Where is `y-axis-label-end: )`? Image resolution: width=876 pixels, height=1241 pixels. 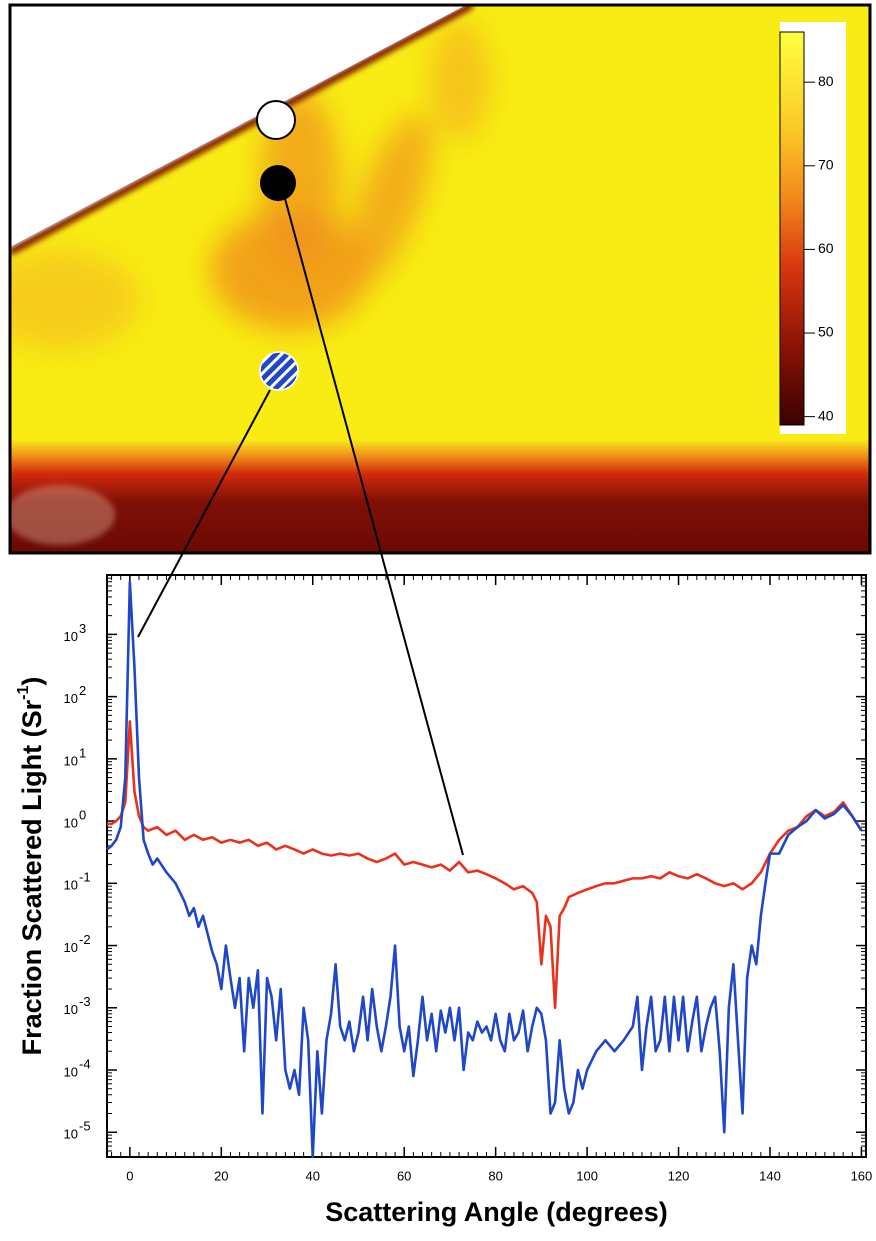
y-axis-label-end: ) is located at coordinates (32, 681).